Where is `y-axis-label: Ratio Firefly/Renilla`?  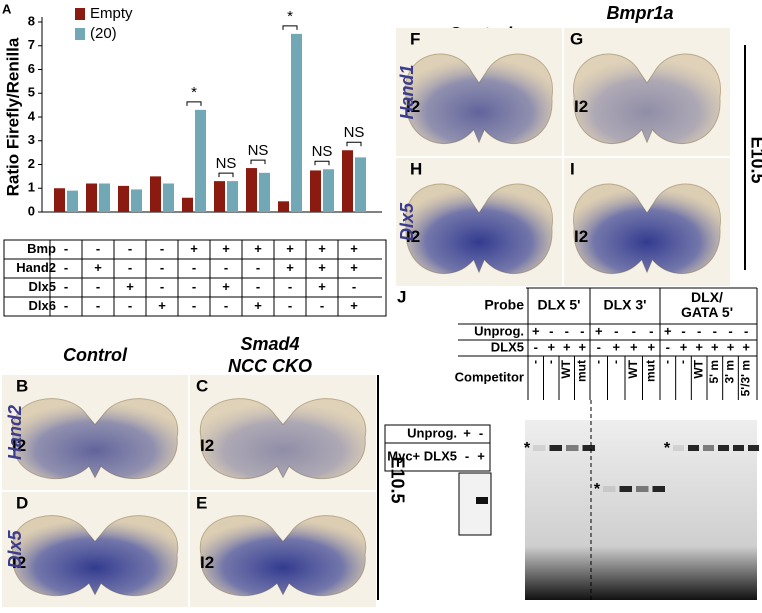 y-axis-label: Ratio Firefly/Renilla is located at coordinates (12, 116).